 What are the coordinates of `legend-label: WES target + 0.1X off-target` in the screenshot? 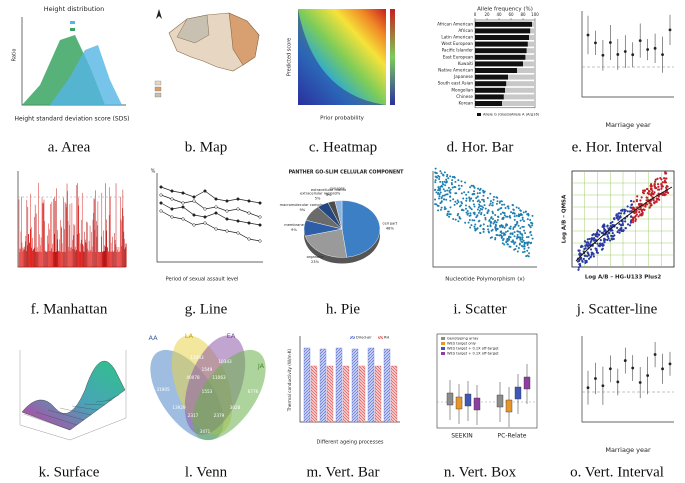 It's located at (473, 354).